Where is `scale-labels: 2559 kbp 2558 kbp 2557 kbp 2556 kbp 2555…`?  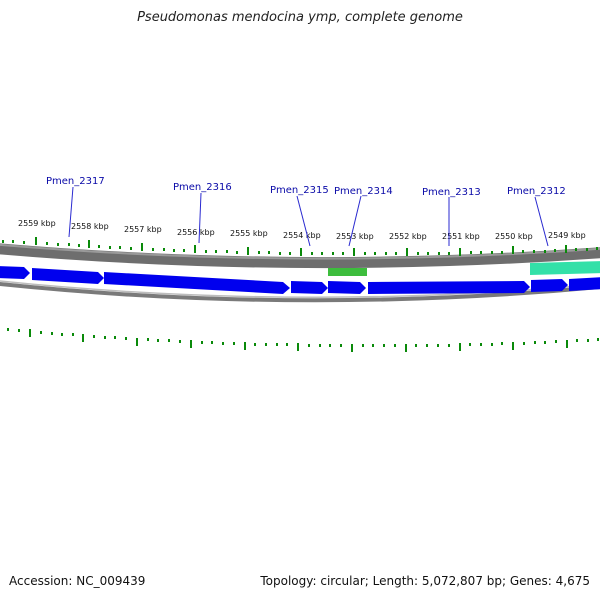 scale-labels: 2559 kbp 2558 kbp 2557 kbp 2556 kbp 2555… is located at coordinates (302, 230).